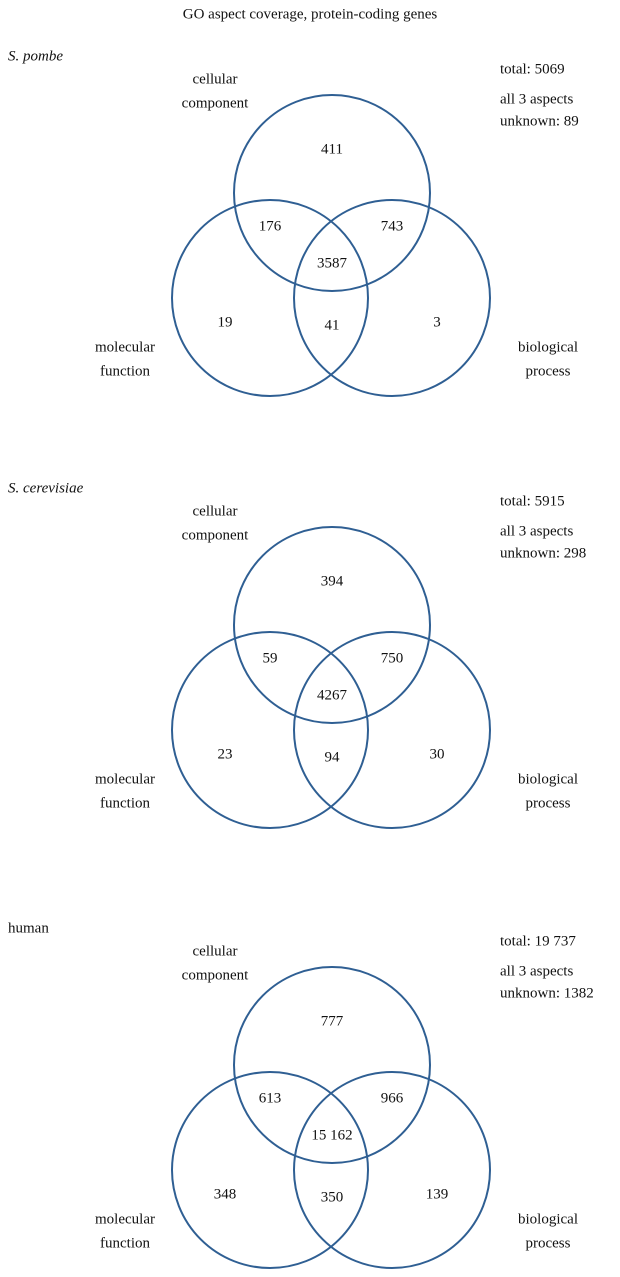 This screenshot has height=1277, width=620. I want to click on region-count: 350, so click(332, 1197).